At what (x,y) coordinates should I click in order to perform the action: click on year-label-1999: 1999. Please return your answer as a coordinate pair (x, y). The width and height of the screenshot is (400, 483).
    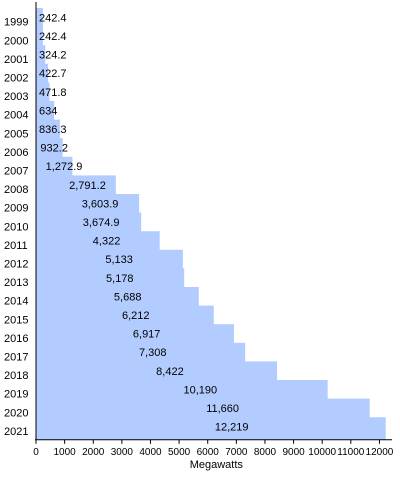
    Looking at the image, I should click on (16, 23).